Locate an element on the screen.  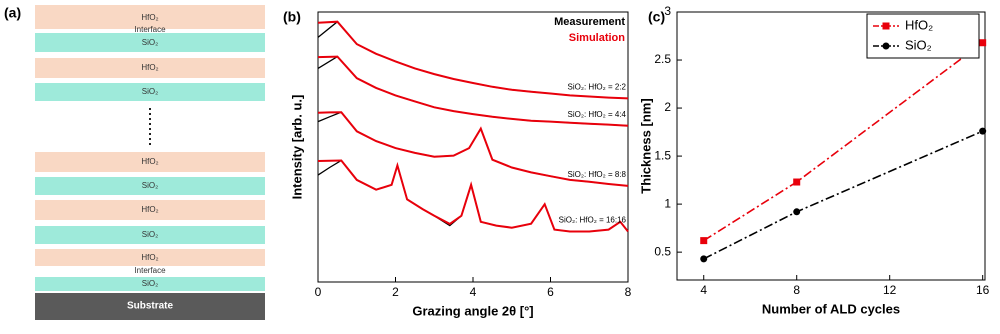
x-tick-label: 16 is located at coordinates (983, 290).